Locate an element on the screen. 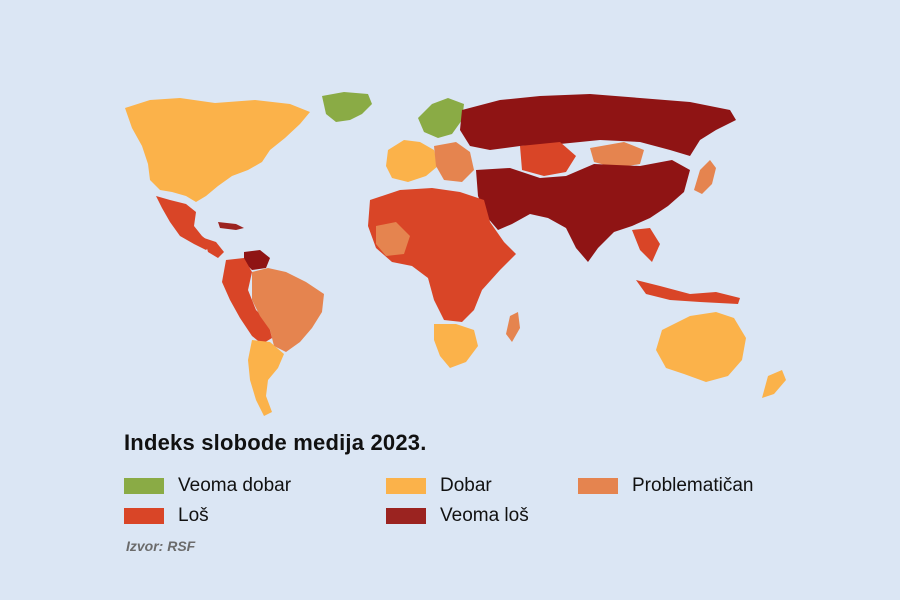 This screenshot has width=900, height=600. region-central-america is located at coordinates (214, 248).